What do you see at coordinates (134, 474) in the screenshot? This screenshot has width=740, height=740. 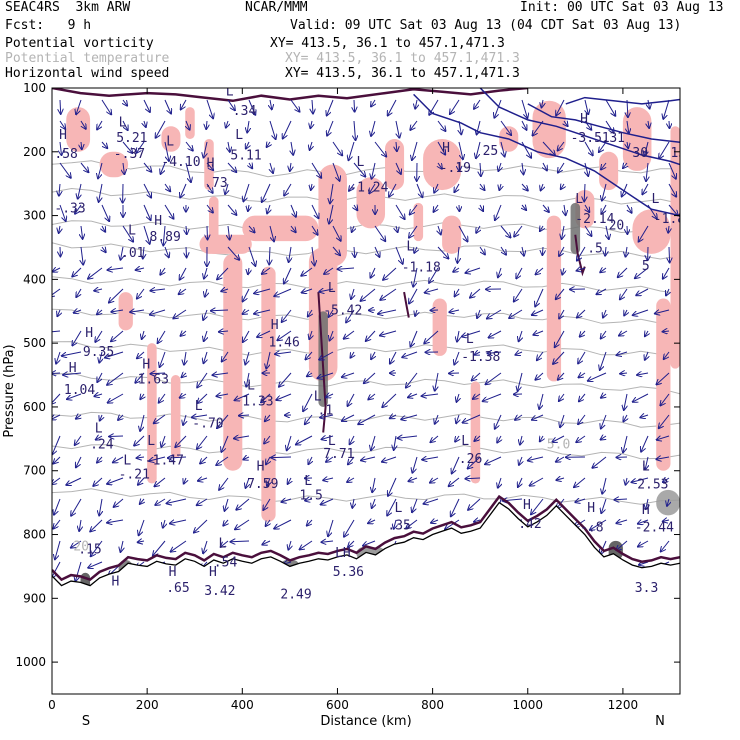 I see `contour-label: -.21` at bounding box center [134, 474].